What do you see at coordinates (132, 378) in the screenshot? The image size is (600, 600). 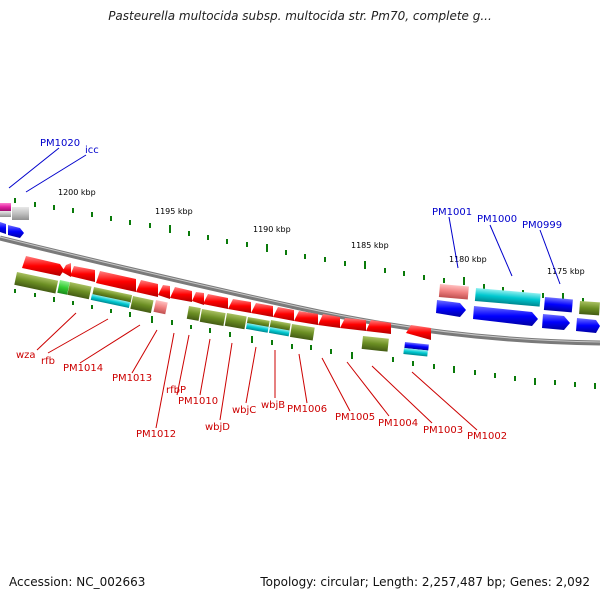 I see `label-pm1013: PM1013` at bounding box center [132, 378].